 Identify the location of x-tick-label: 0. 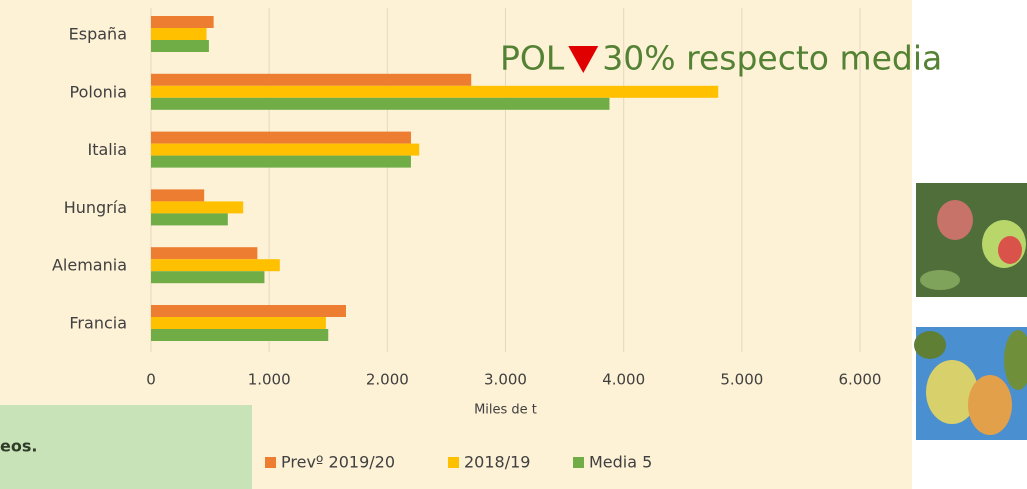
(151, 380).